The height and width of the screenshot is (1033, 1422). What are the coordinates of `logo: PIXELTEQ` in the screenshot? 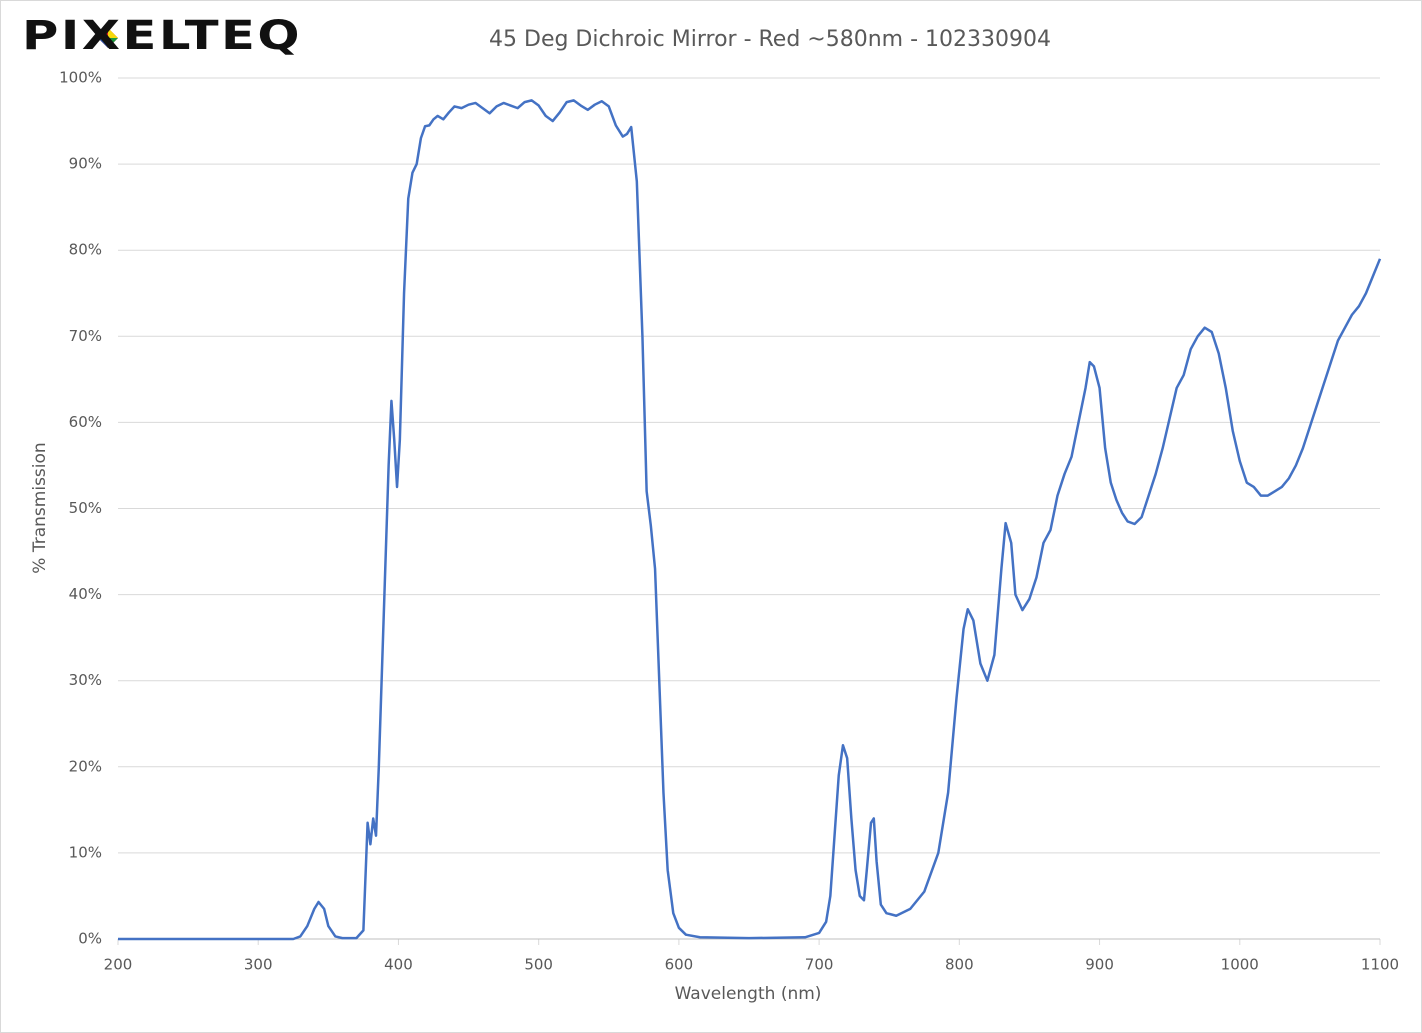 It's located at (162, 36).